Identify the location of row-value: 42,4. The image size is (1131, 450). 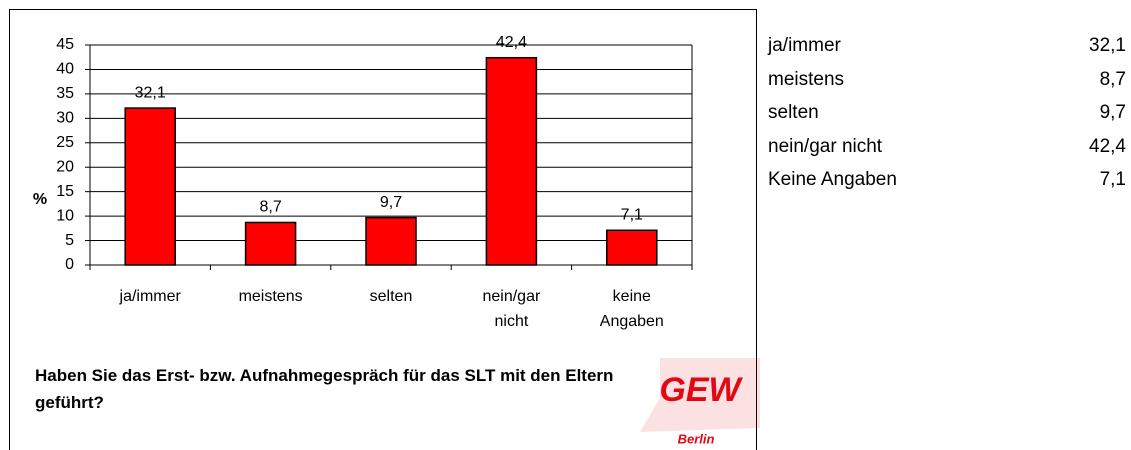
(1107, 146).